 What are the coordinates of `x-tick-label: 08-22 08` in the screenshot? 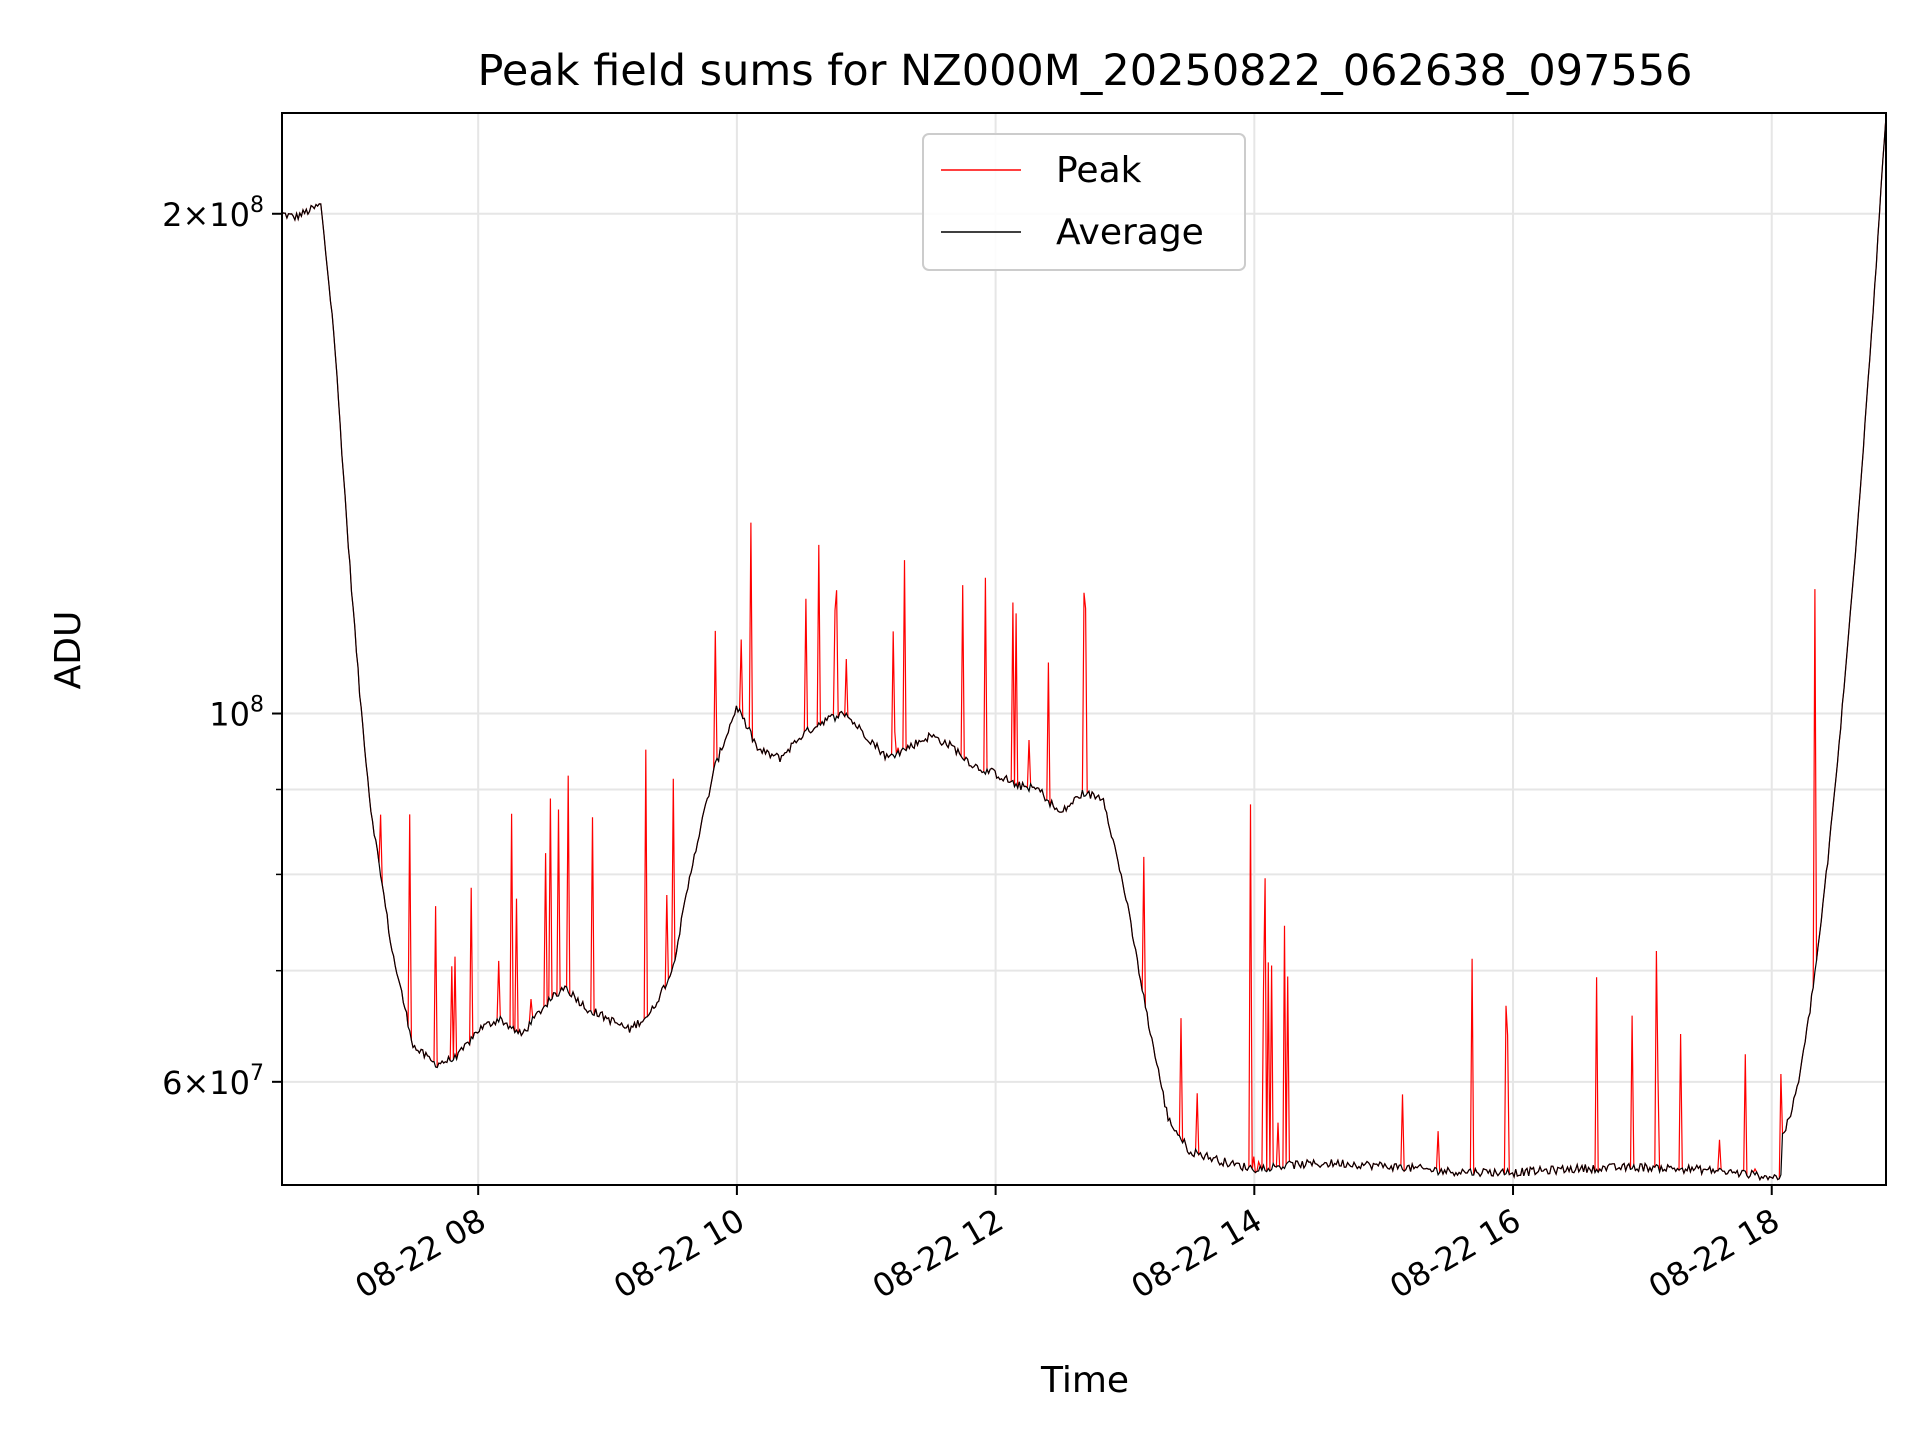 It's located at (421, 1253).